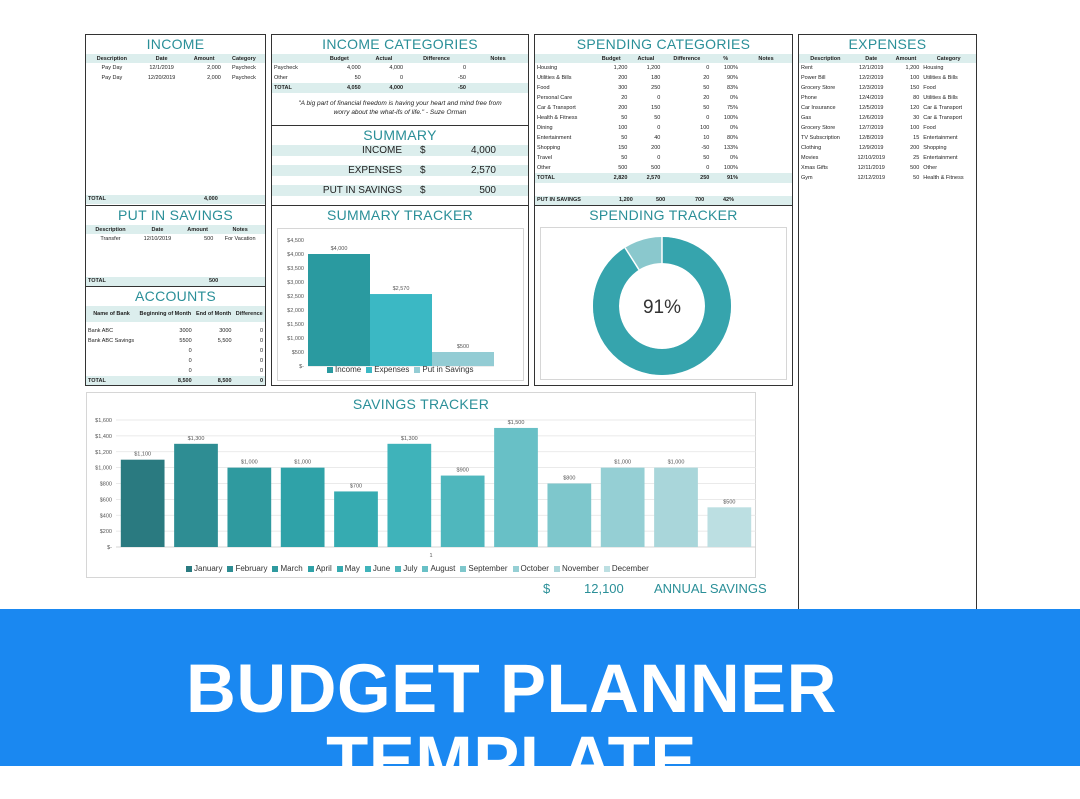  Describe the element at coordinates (112, 58) in the screenshot. I see `income-header-cell: Description` at that location.